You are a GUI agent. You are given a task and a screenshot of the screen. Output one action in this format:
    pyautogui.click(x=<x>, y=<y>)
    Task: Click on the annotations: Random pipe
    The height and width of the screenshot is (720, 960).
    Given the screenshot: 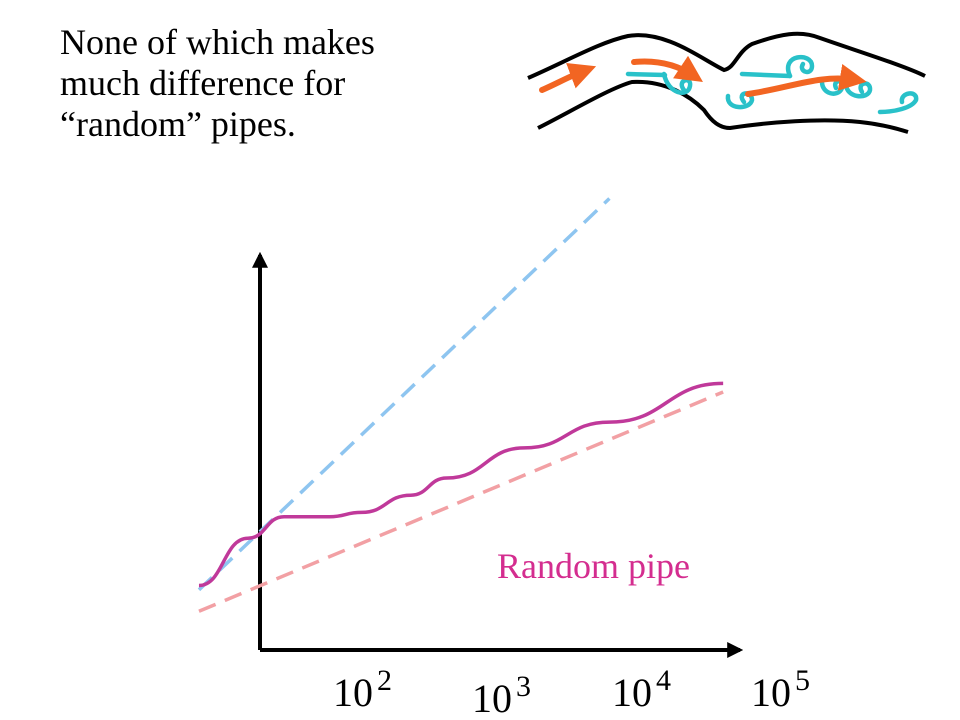 What is the action you would take?
    pyautogui.click(x=593, y=566)
    